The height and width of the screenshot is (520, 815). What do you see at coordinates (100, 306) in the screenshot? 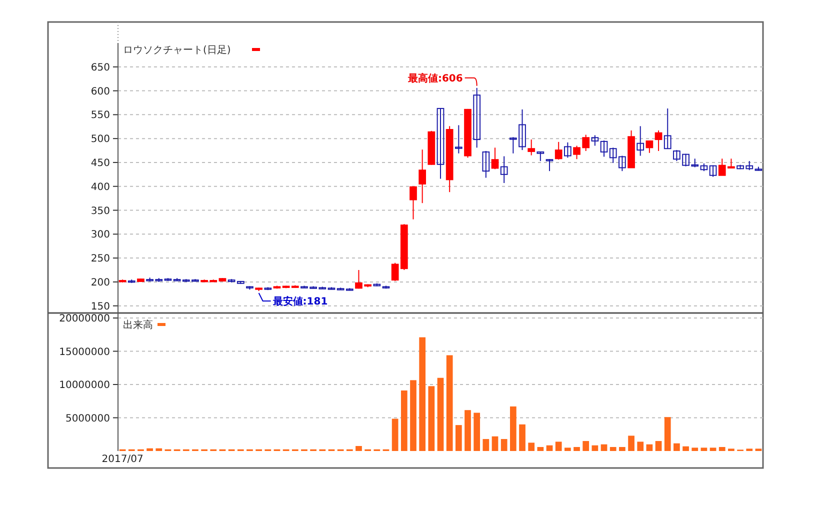
I see `y-tick-label: 150` at bounding box center [100, 306].